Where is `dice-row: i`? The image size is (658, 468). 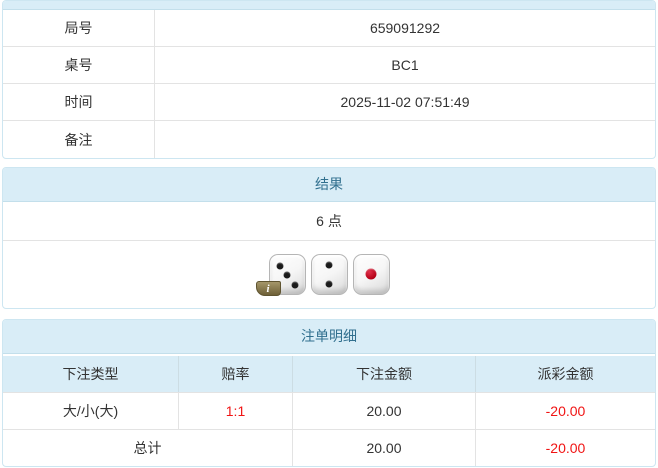 dice-row: i is located at coordinates (329, 274).